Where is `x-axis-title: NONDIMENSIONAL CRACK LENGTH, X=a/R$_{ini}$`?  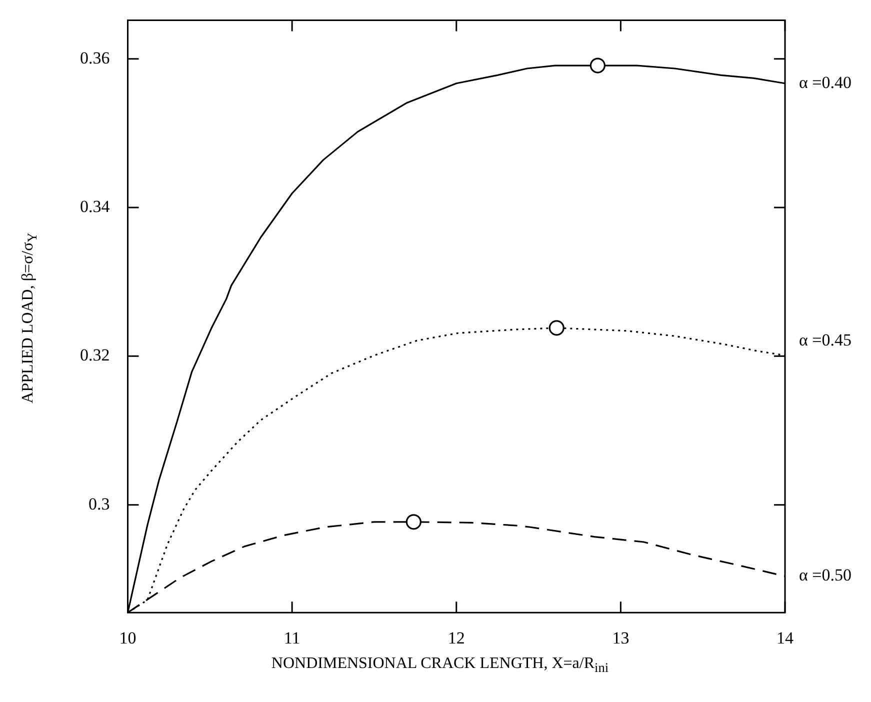
x-axis-title: NONDIMENSIONAL CRACK LENGTH, X=a/R$_{ini}$ is located at coordinates (440, 665).